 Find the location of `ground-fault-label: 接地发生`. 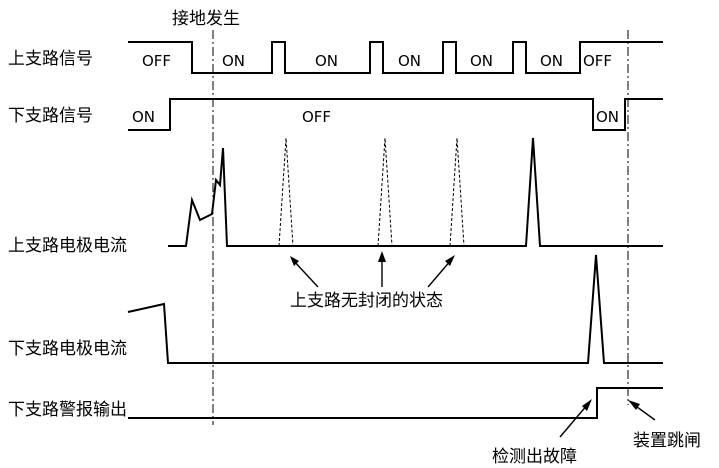

ground-fault-label: 接地发生 is located at coordinates (206, 19).